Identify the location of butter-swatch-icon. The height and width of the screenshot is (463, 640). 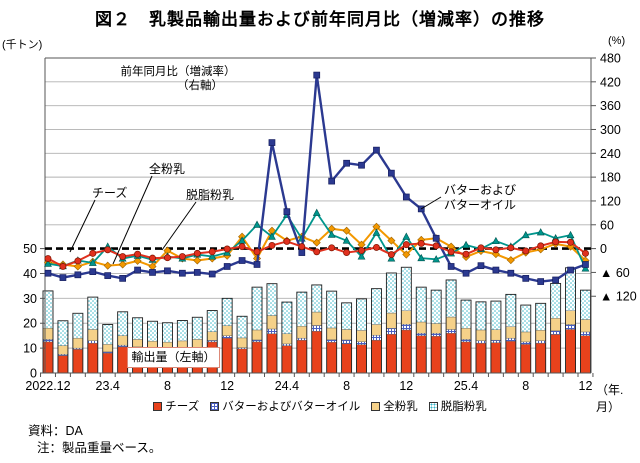
(215, 406).